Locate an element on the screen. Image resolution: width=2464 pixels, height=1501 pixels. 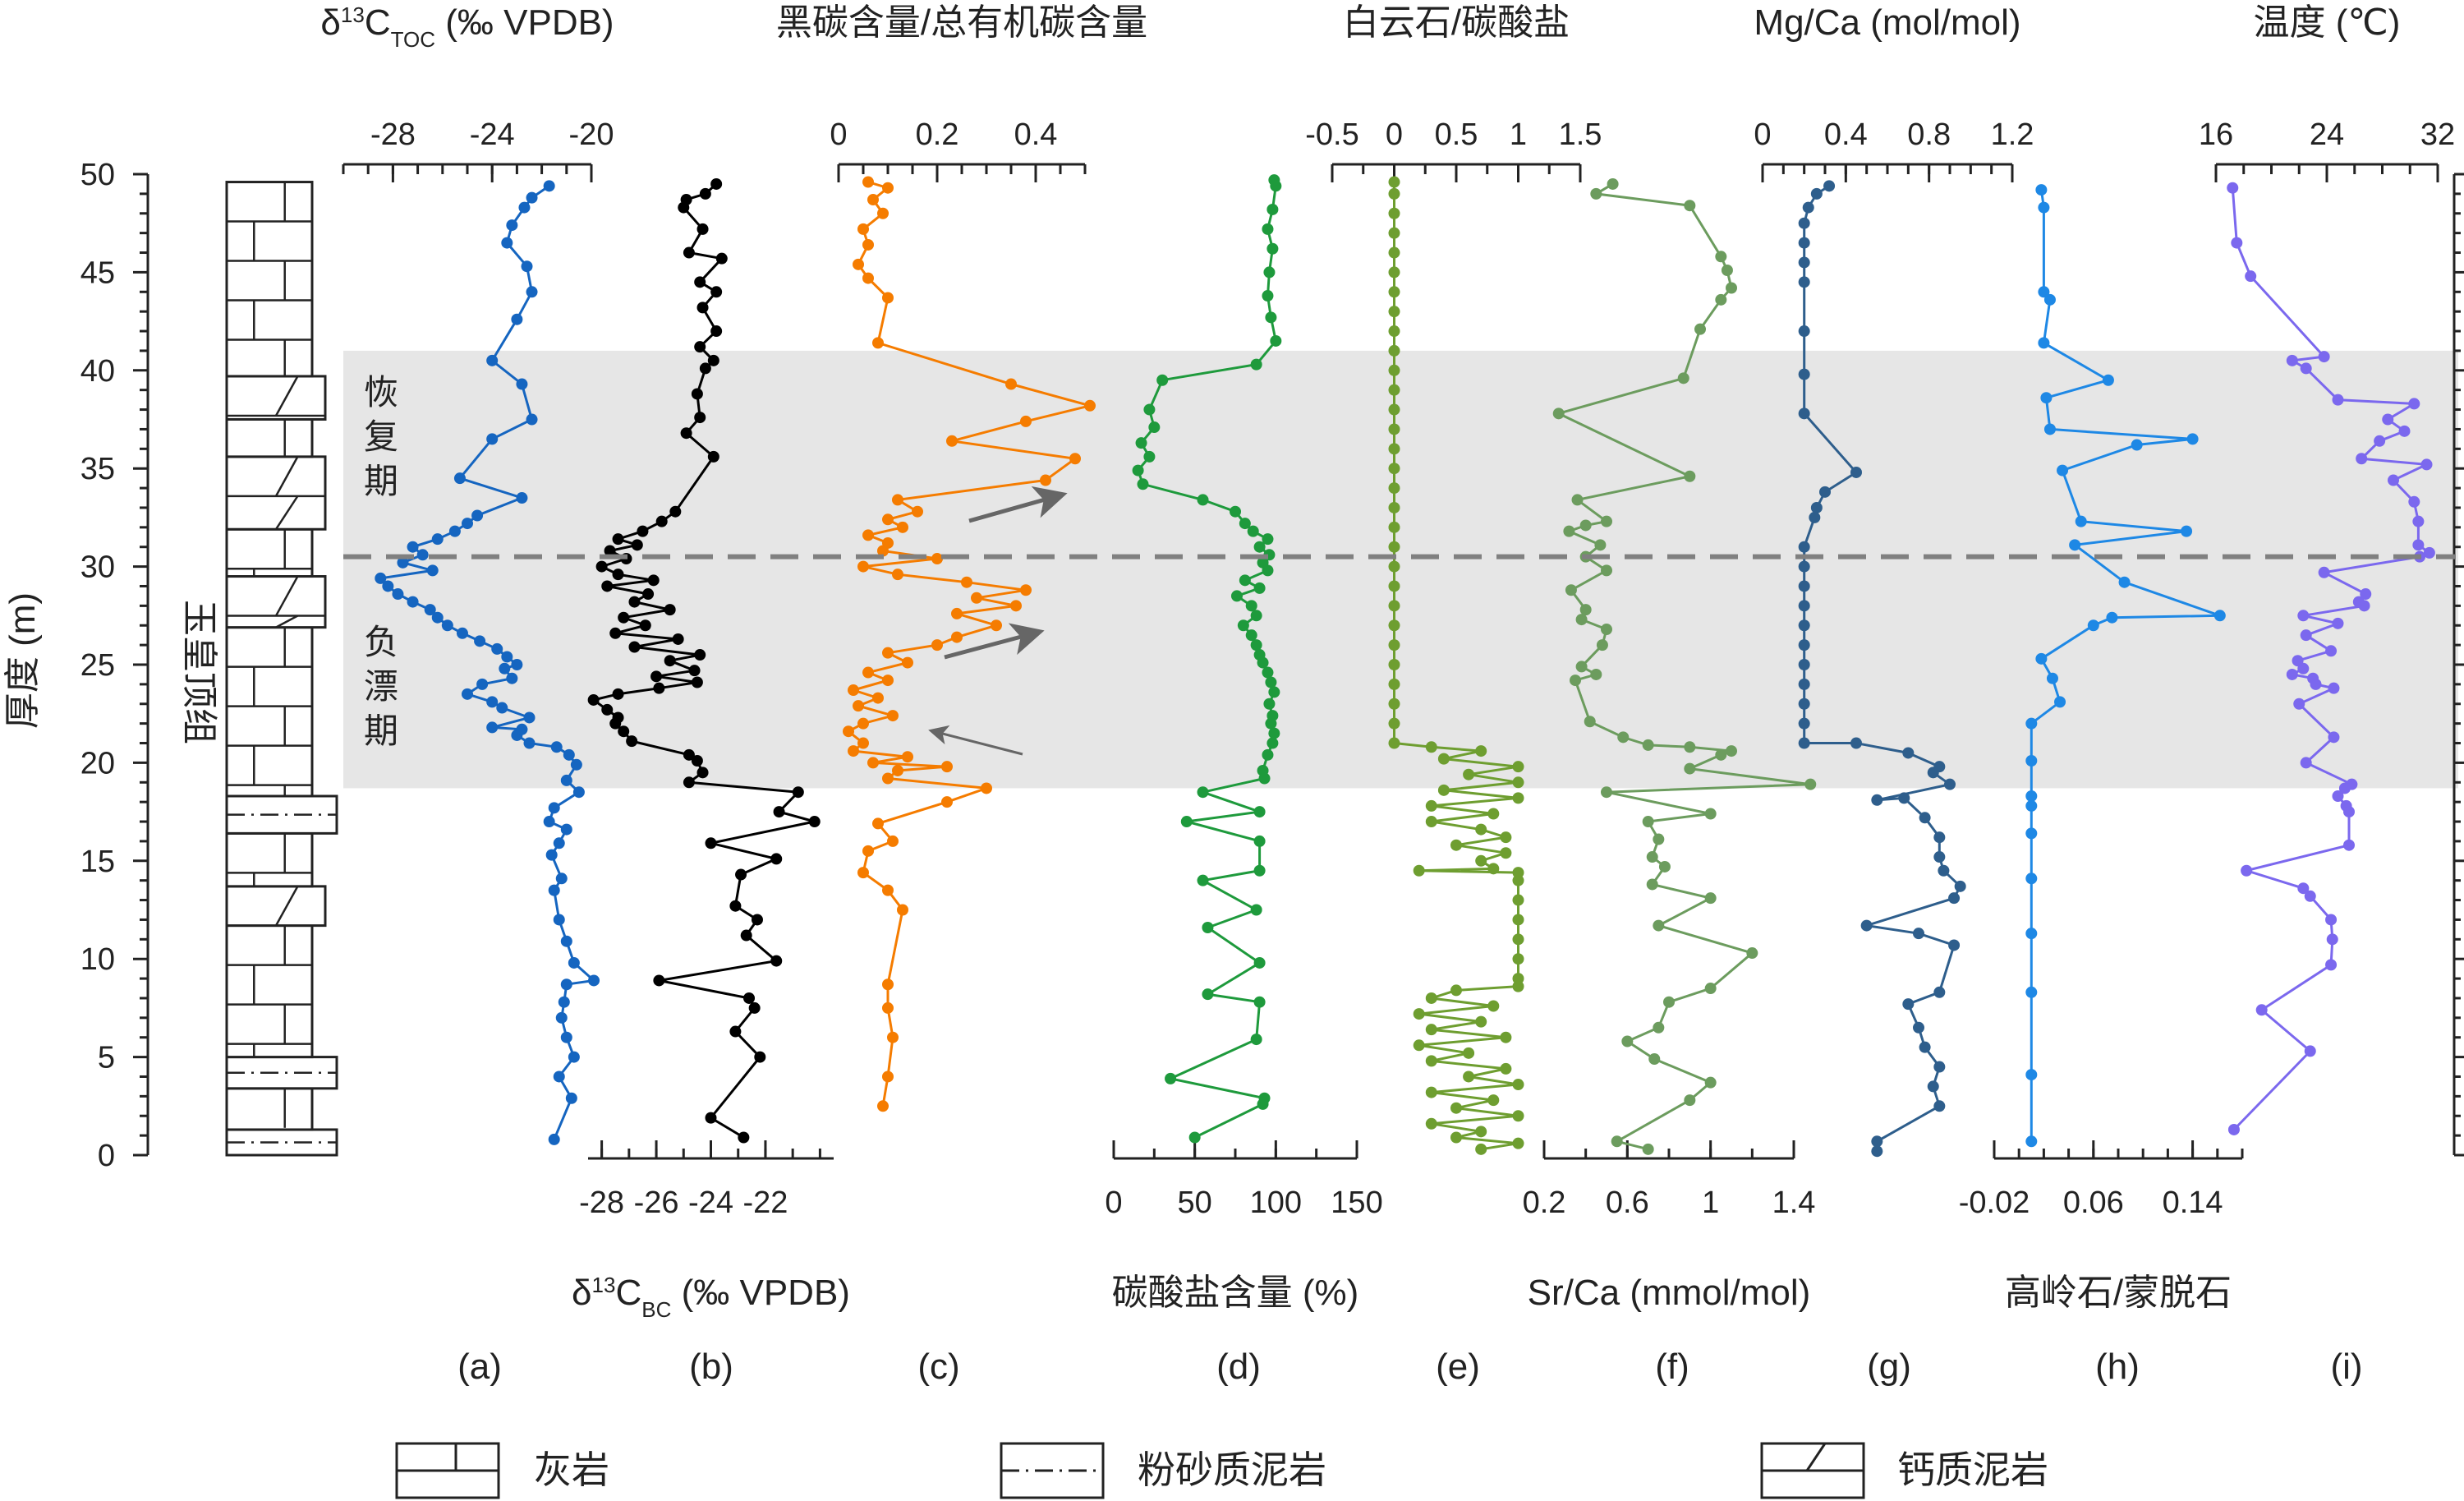
label-subscript: BC is located at coordinates (656, 1309).